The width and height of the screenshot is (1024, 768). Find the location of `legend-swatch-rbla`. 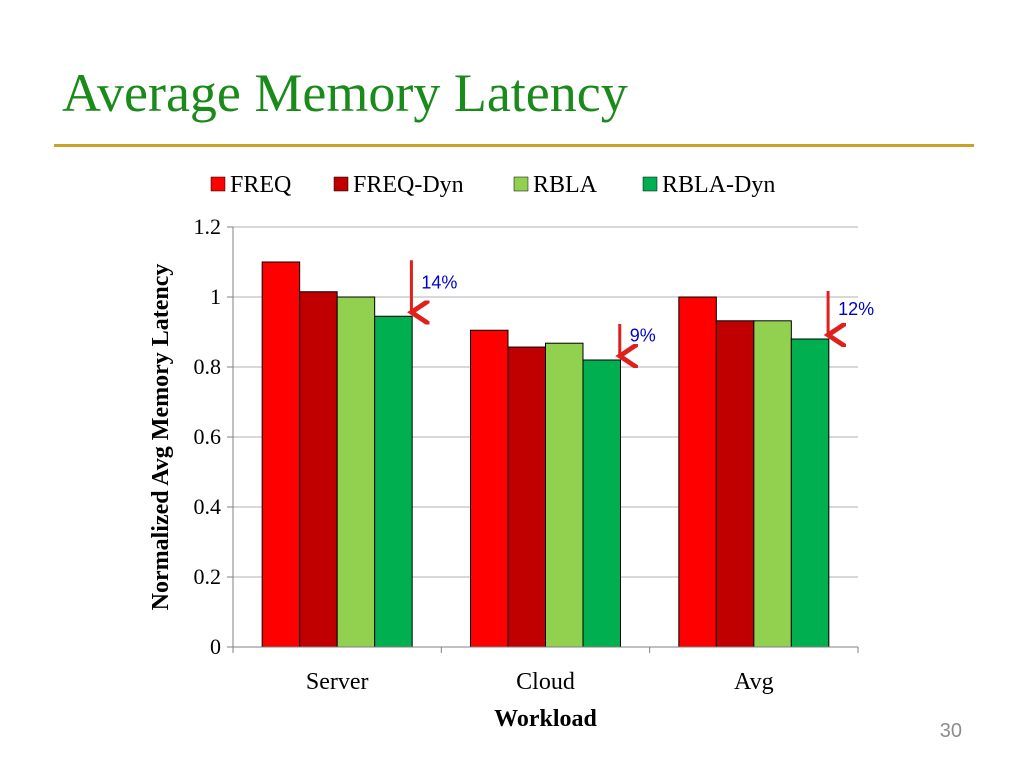

legend-swatch-rbla is located at coordinates (521, 184).